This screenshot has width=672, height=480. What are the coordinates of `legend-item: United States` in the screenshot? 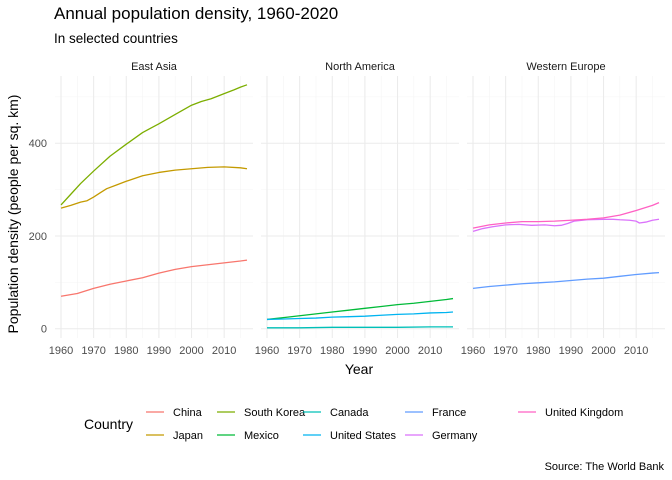 It's located at (350, 436).